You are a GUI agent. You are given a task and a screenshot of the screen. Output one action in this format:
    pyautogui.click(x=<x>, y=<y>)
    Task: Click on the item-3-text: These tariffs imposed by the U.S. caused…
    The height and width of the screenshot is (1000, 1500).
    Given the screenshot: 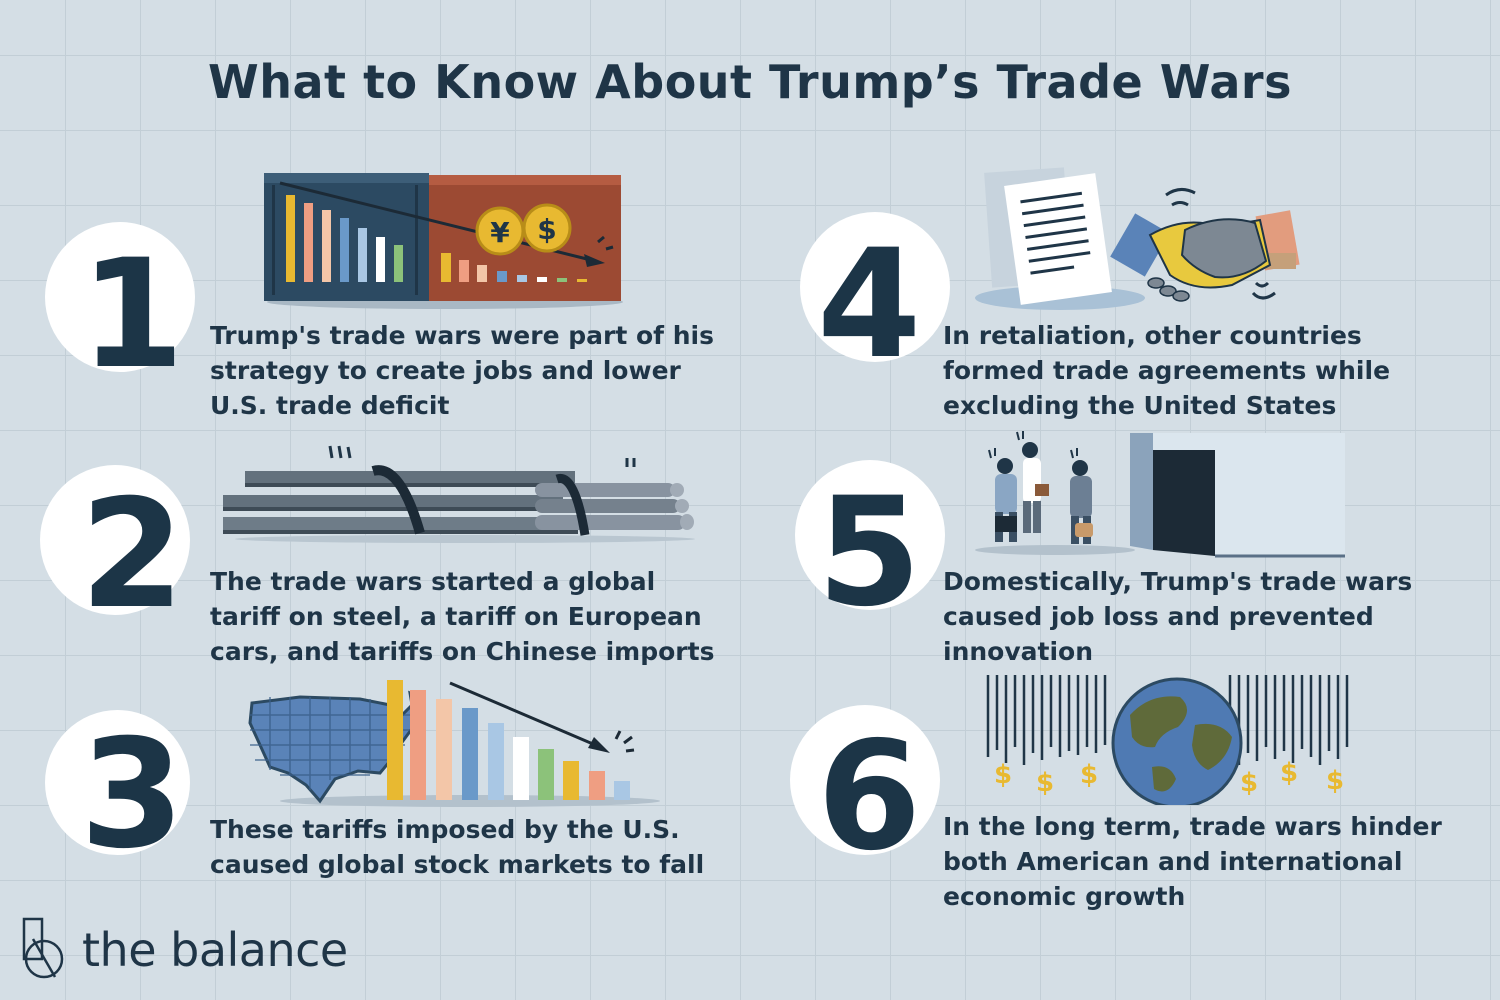 What is the action you would take?
    pyautogui.click(x=457, y=847)
    